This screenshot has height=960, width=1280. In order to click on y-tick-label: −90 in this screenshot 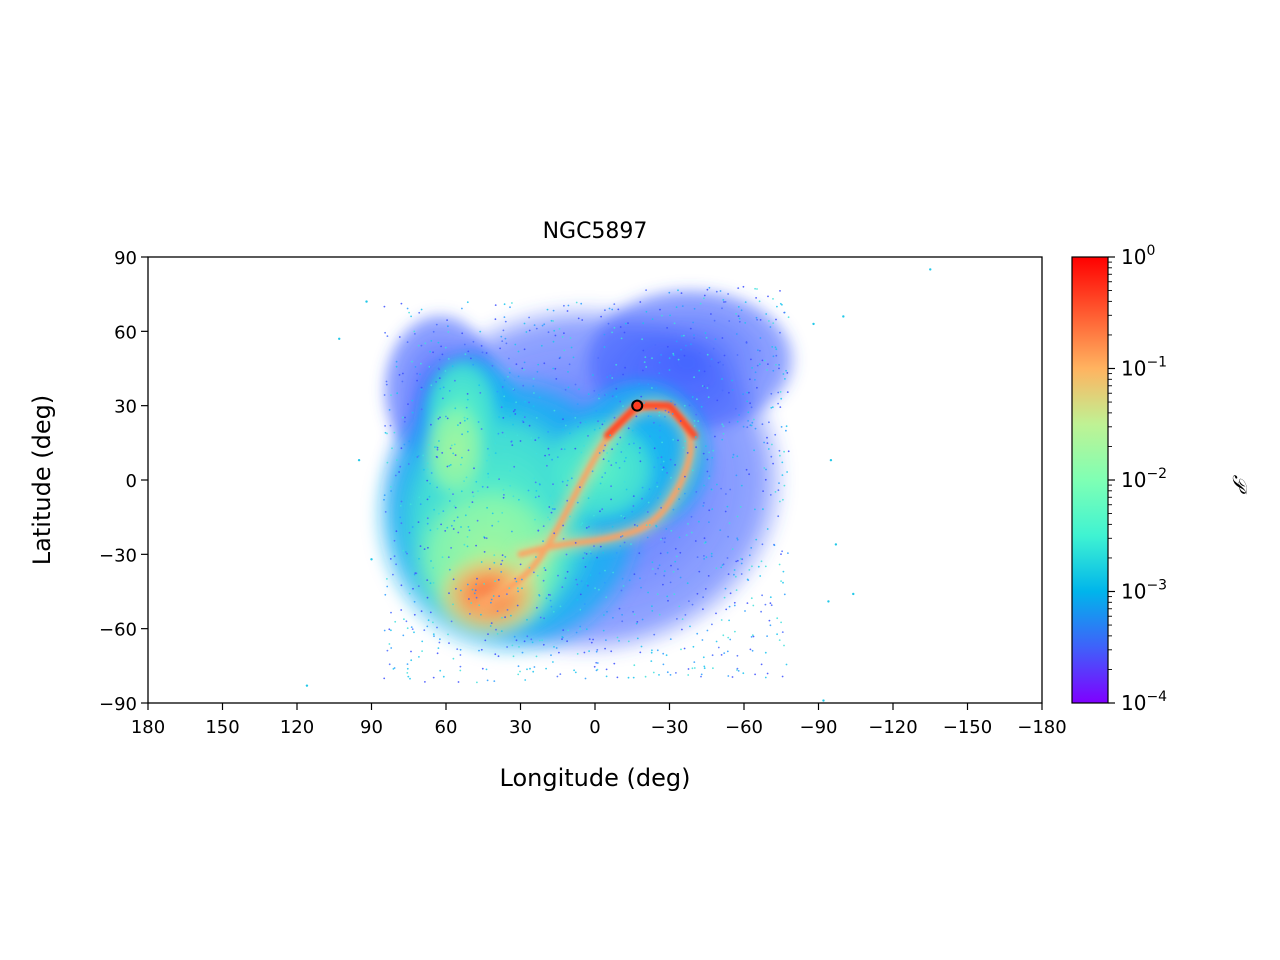, I will do `click(118, 704)`.